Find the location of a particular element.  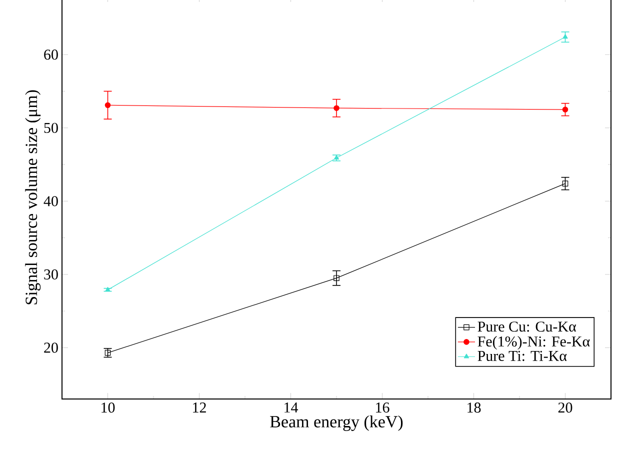

y-tick-label: 30 is located at coordinates (51, 274).